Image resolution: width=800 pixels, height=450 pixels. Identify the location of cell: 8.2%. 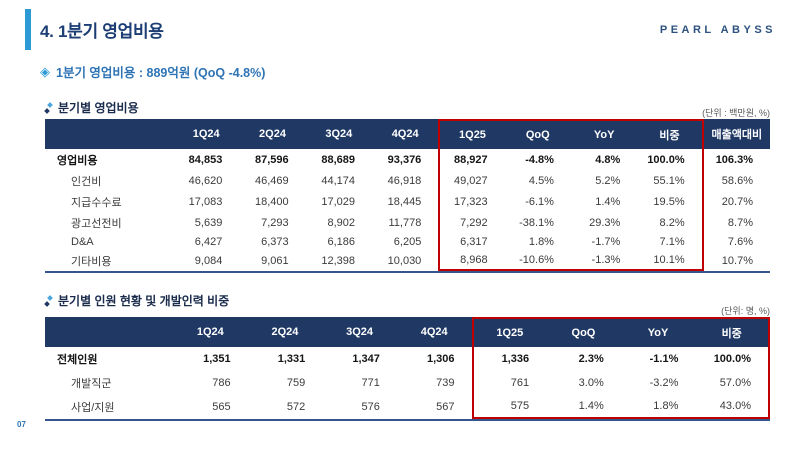
(670, 222).